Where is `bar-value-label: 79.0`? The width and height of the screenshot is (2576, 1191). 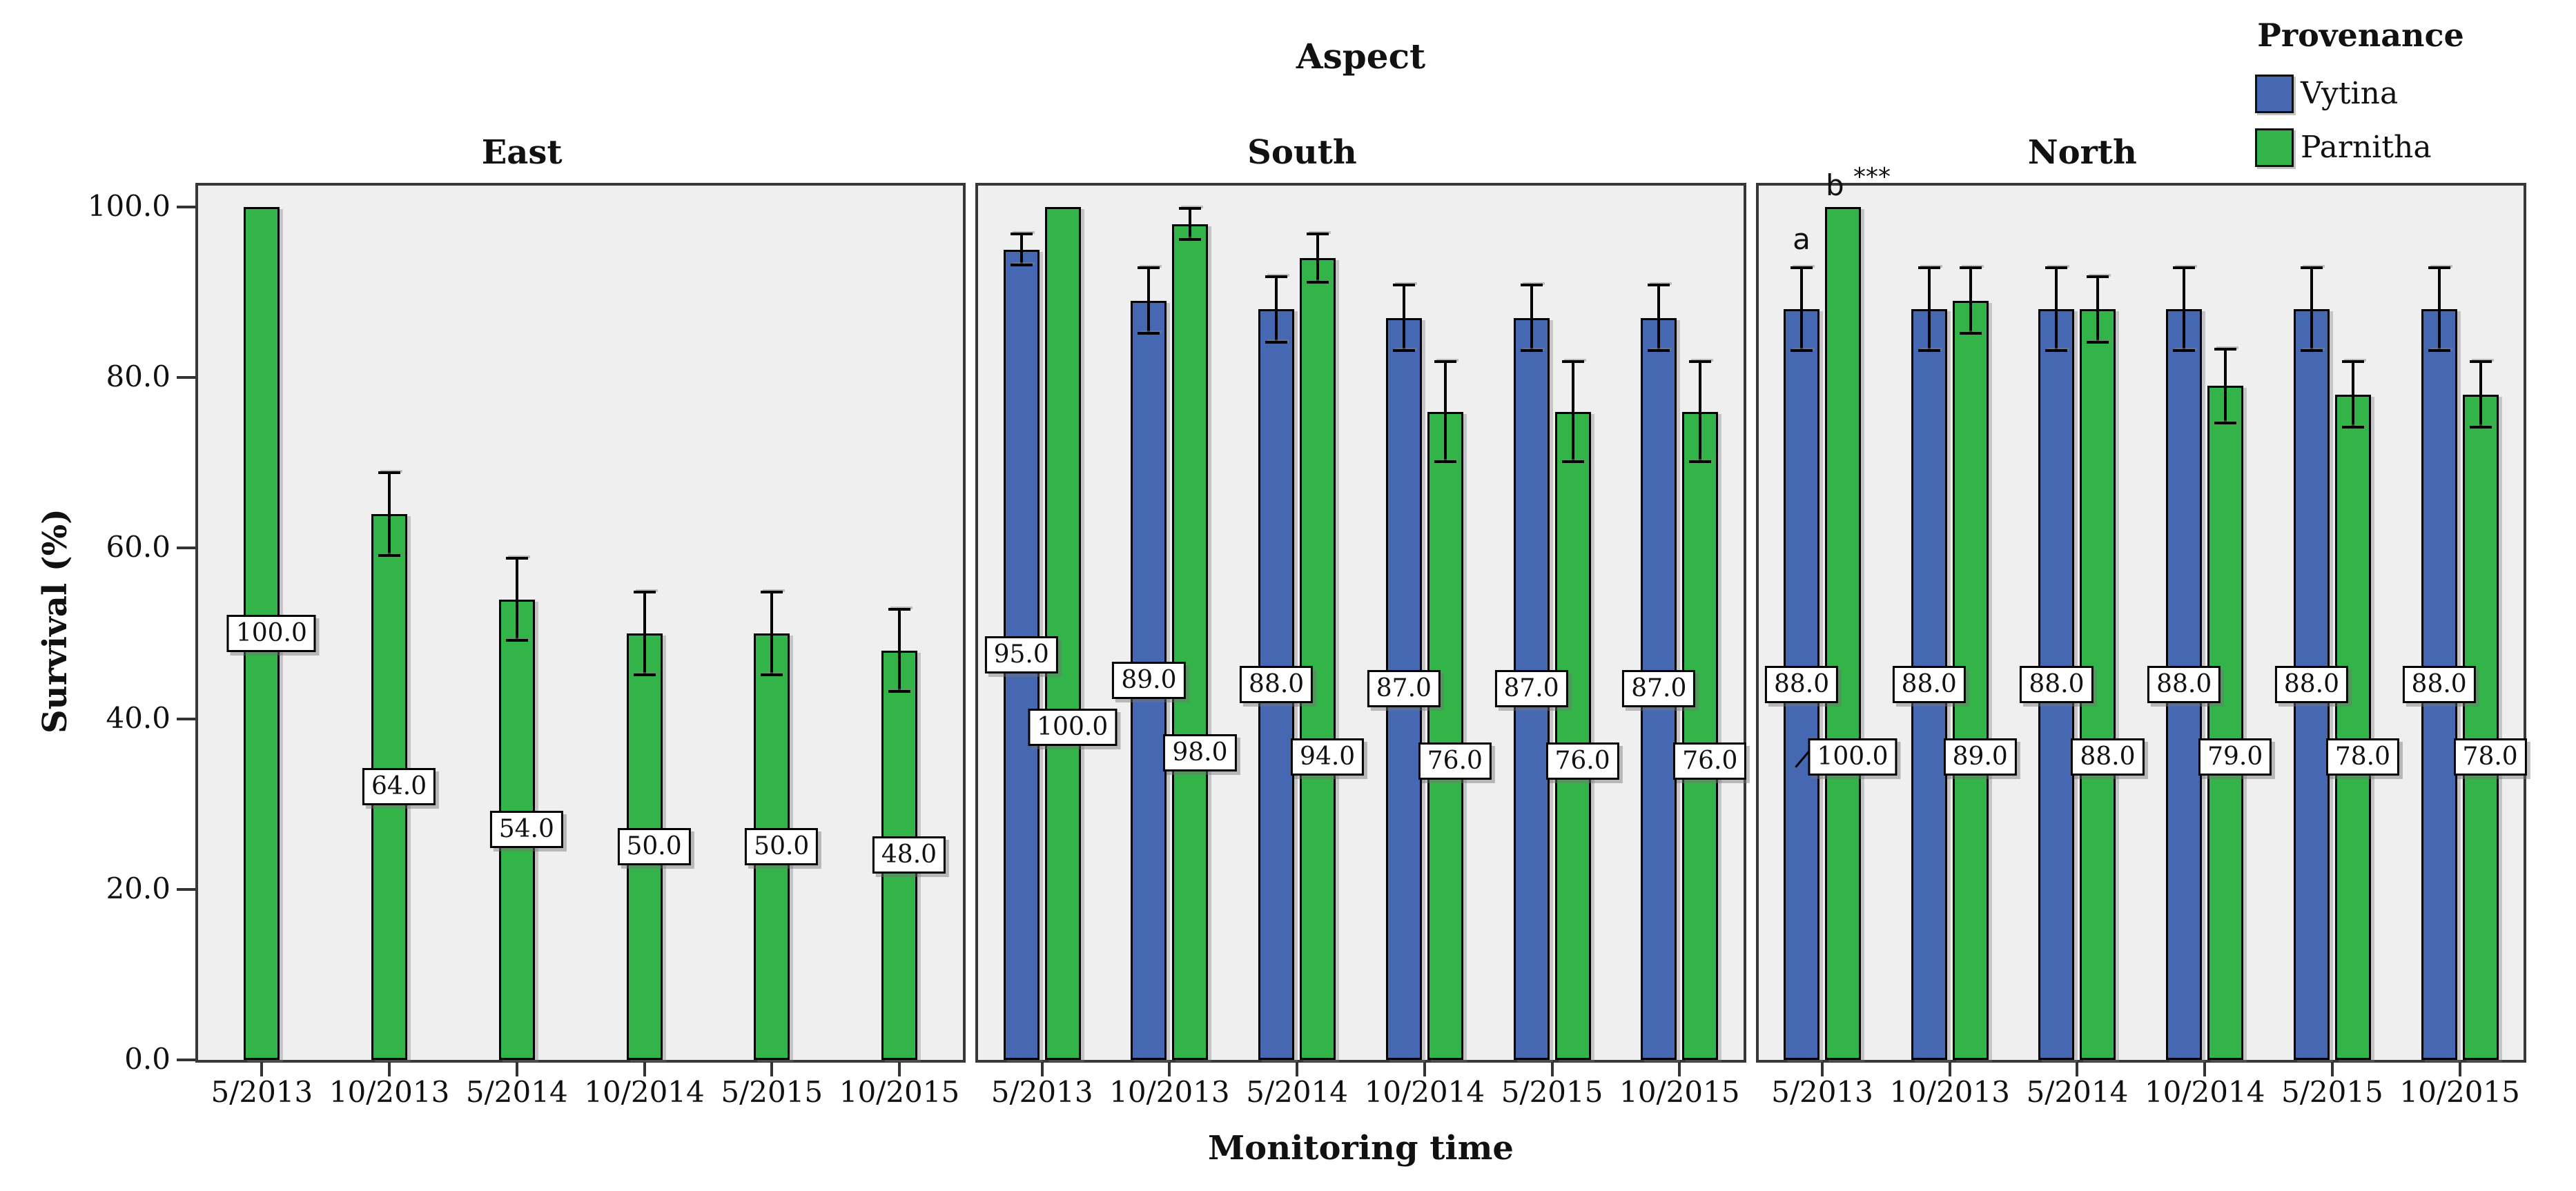
bar-value-label: 79.0 is located at coordinates (2235, 757).